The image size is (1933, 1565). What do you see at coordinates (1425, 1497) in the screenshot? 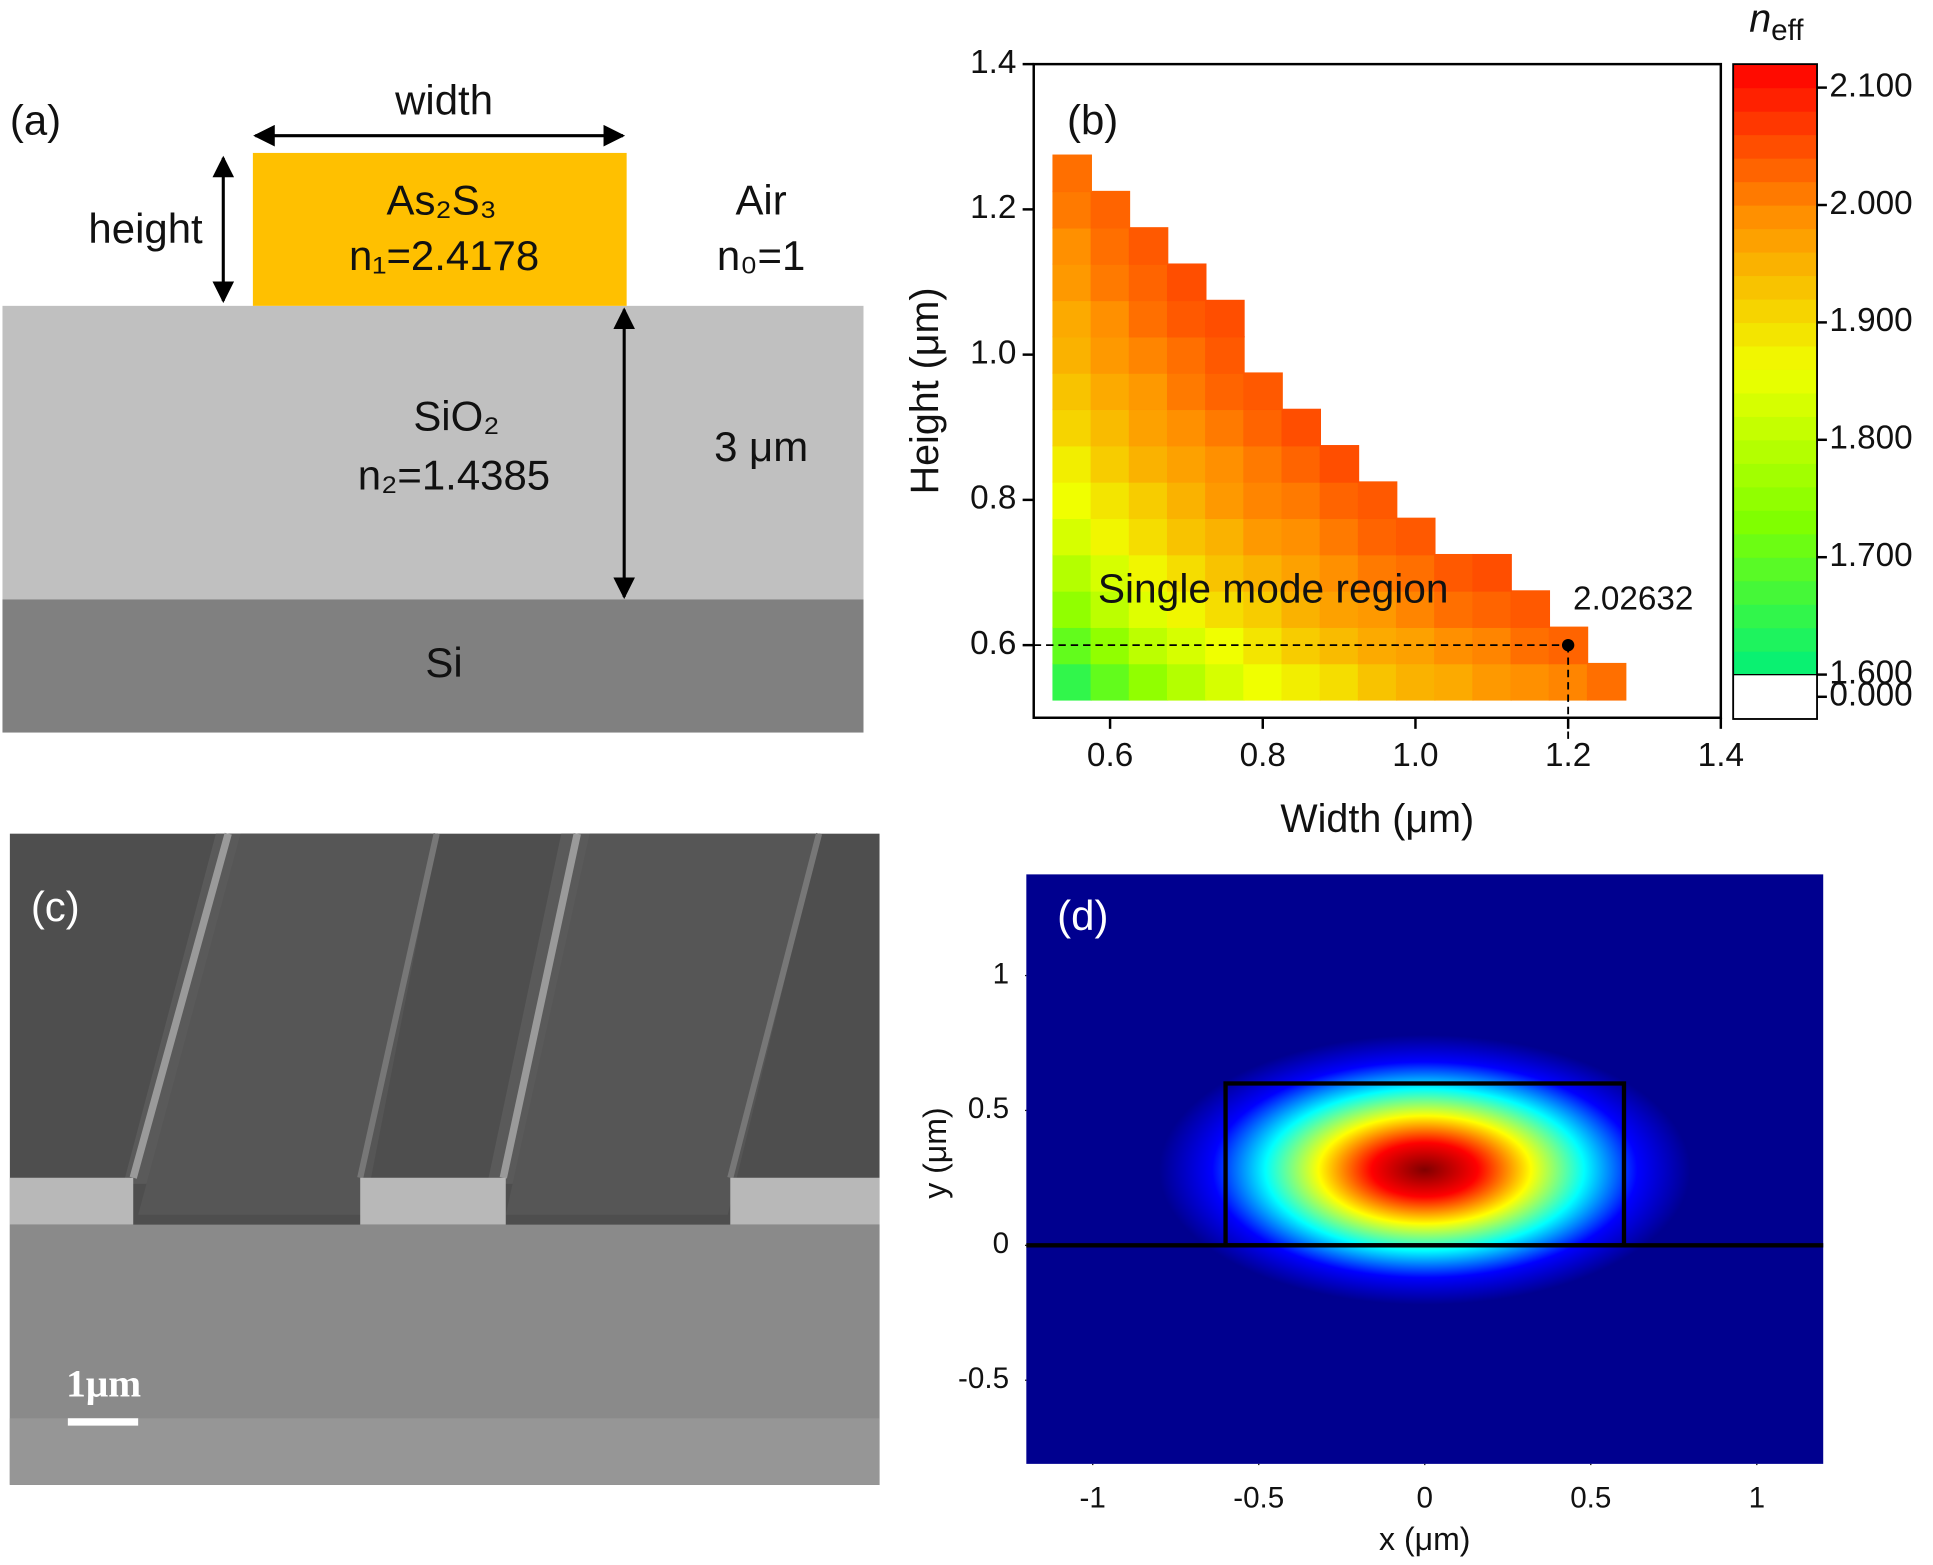
I see `x-tick-label: 0` at bounding box center [1425, 1497].